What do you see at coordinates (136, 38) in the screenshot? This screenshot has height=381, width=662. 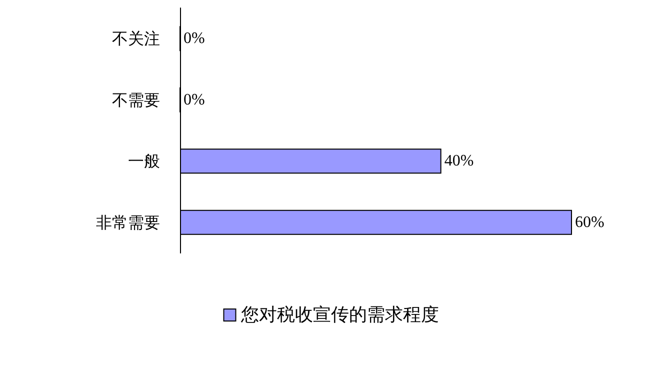 I see `y-tick-label: 不关注` at bounding box center [136, 38].